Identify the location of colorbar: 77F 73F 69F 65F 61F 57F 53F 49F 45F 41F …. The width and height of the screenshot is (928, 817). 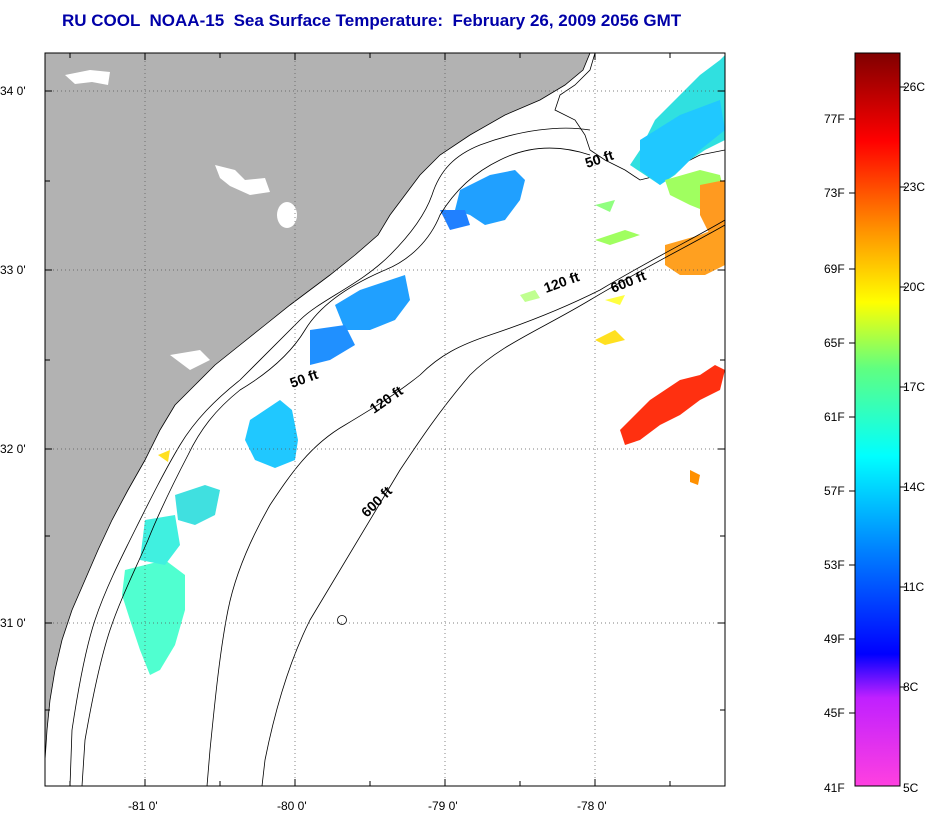
(874, 423).